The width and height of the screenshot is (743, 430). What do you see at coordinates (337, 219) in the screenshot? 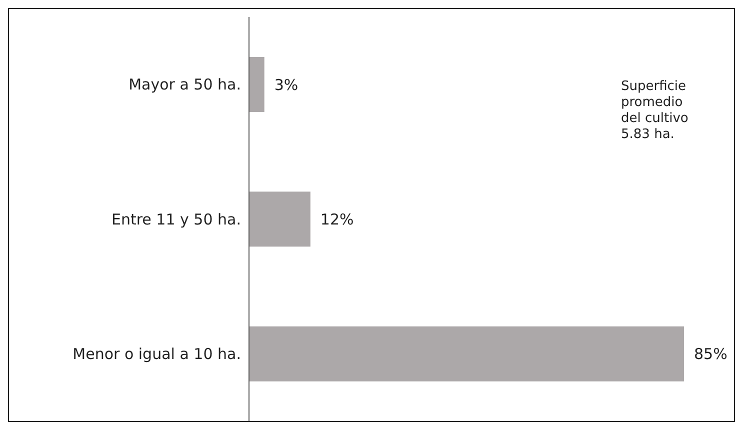
I see `data-label: 12%` at bounding box center [337, 219].